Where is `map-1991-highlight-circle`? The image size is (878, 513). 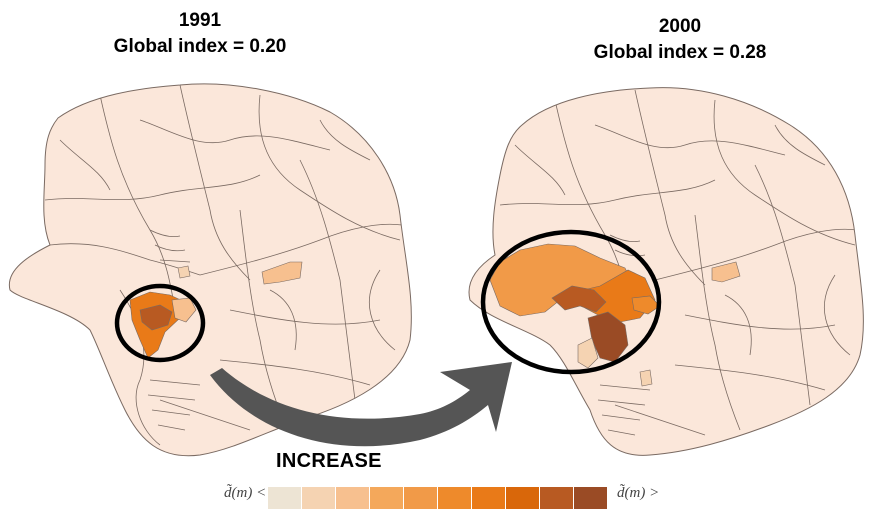 map-1991-highlight-circle is located at coordinates (160, 323).